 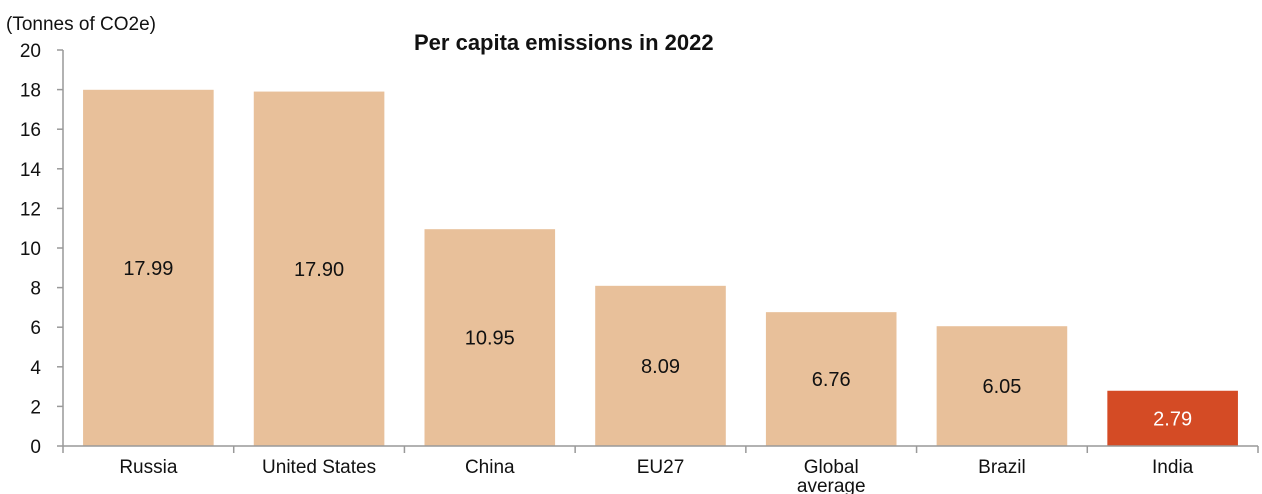 I want to click on bar-data-label: 17.99, so click(x=148, y=269).